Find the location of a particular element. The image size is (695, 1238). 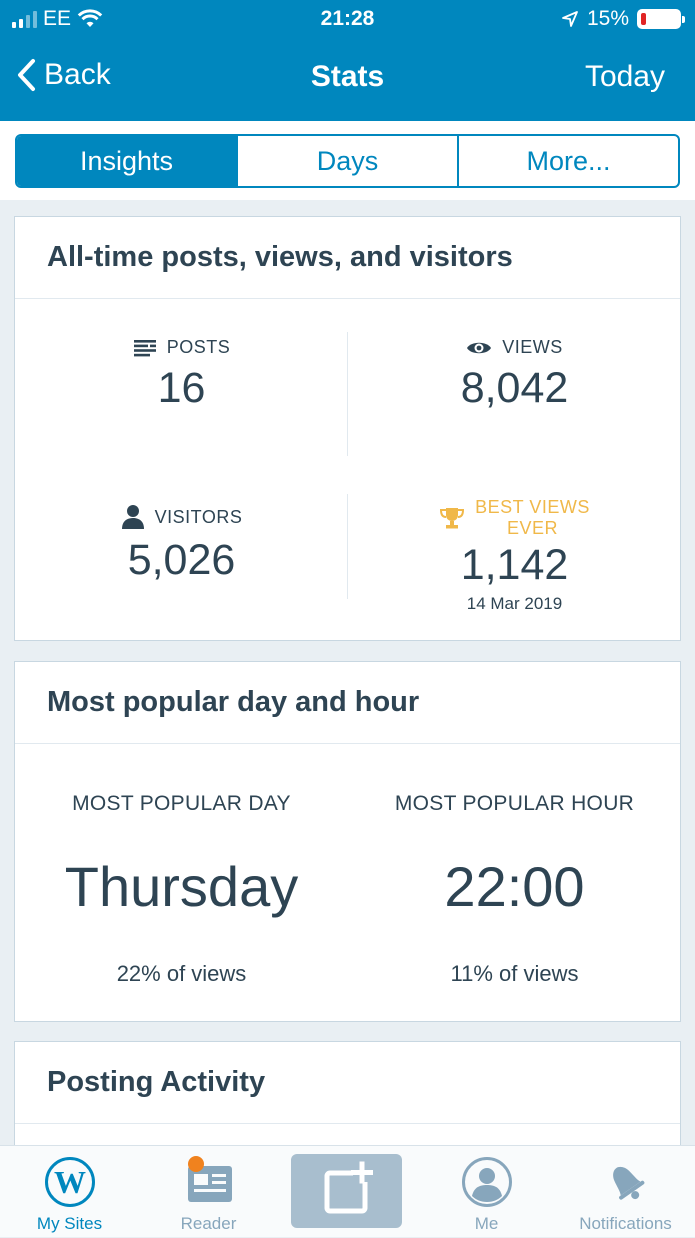

best-views-label: BEST VIEWS EVER is located at coordinates (532, 518).